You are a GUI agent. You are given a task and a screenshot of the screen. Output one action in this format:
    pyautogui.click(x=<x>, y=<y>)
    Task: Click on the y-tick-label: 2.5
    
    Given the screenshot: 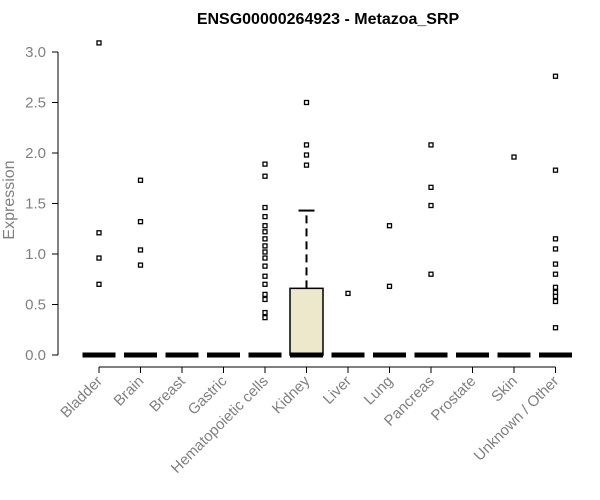 What is the action you would take?
    pyautogui.click(x=35, y=103)
    